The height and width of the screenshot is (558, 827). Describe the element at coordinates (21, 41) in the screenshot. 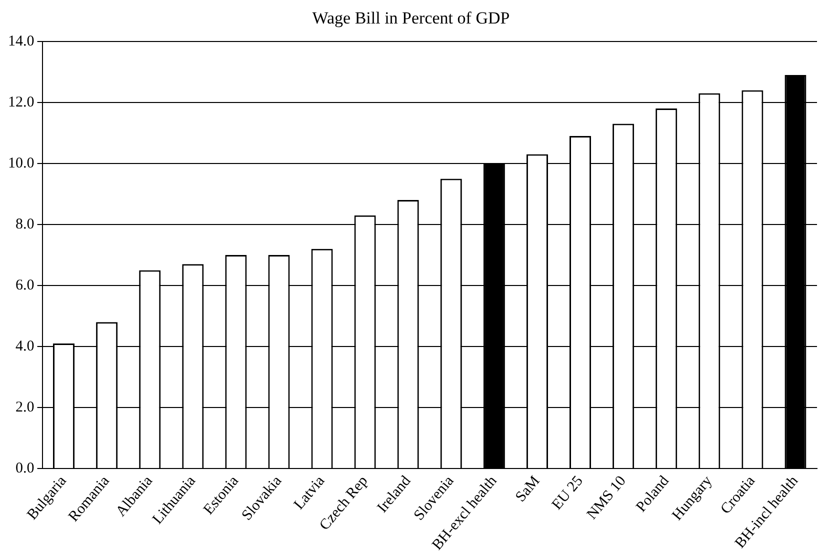

I see `y-tick-label: 14.0` at that location.